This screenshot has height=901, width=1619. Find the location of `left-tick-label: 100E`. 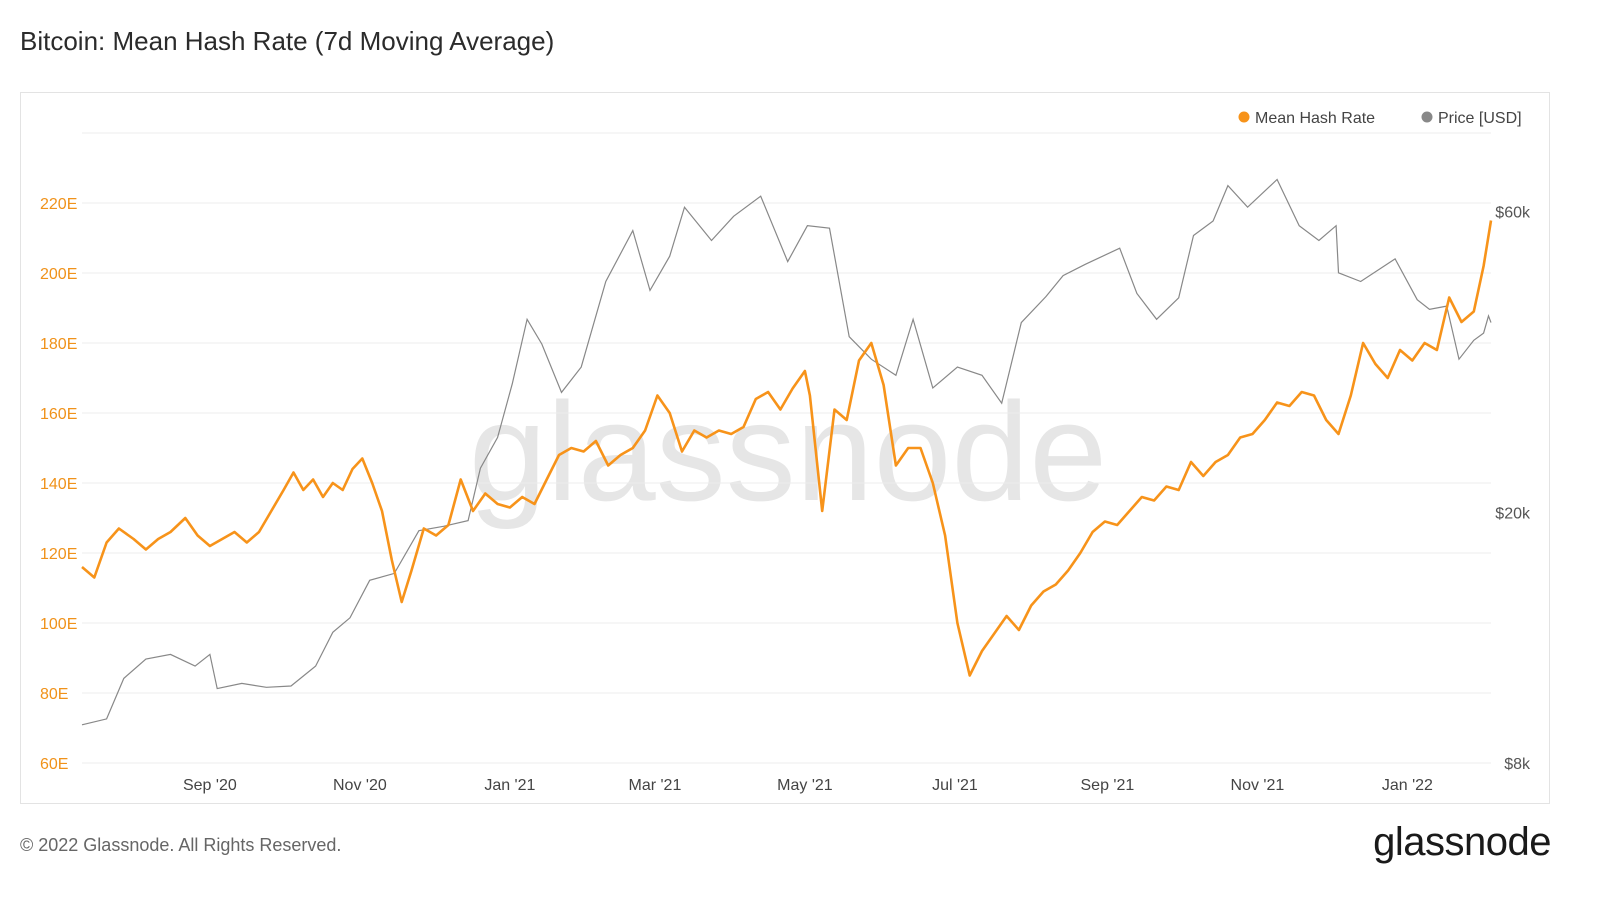

left-tick-label: 100E is located at coordinates (58, 624).